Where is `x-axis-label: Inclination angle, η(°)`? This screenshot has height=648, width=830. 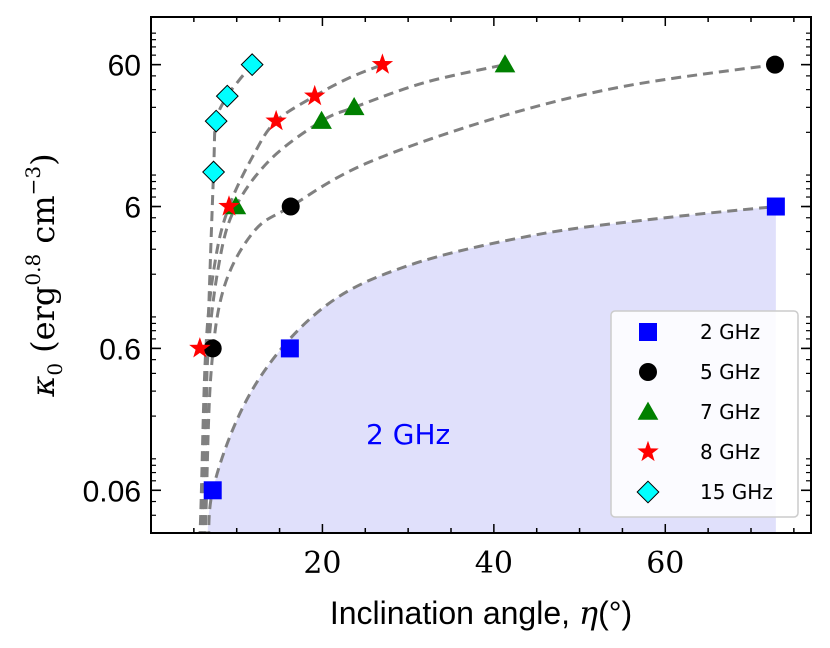
x-axis-label: Inclination angle, η(°) is located at coordinates (481, 613).